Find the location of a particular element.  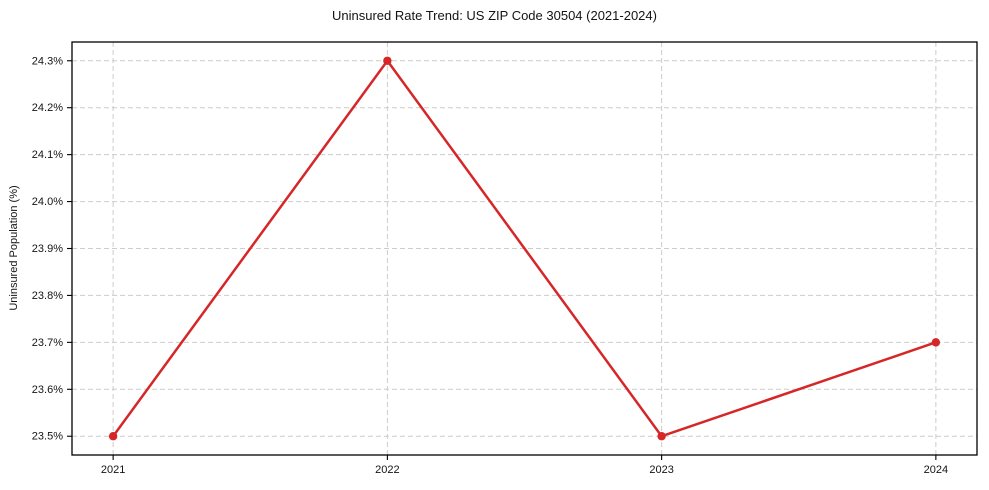

y-tick-label: 23.9% is located at coordinates (47, 249).